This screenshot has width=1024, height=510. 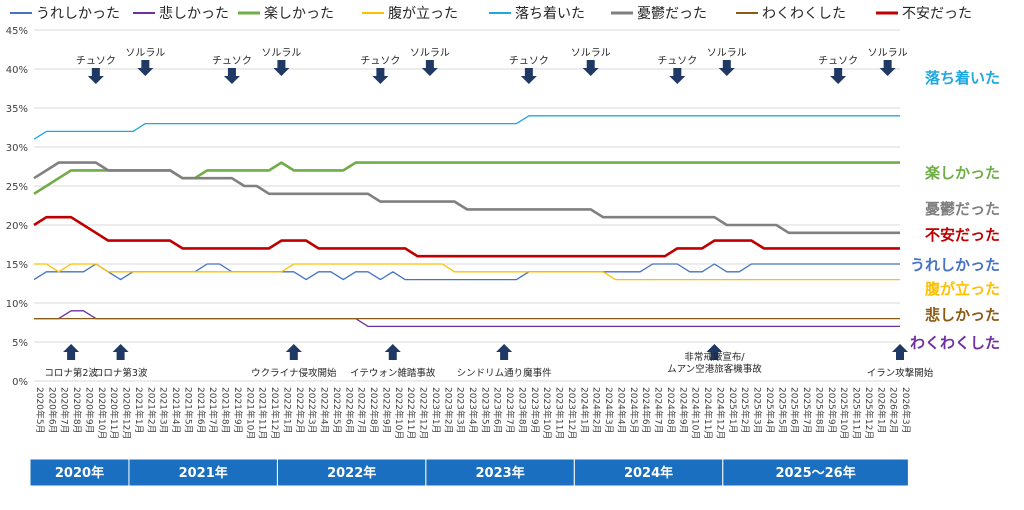 What do you see at coordinates (894, 410) in the screenshot?
I see `x-tick-label: 2026年2月` at bounding box center [894, 410].